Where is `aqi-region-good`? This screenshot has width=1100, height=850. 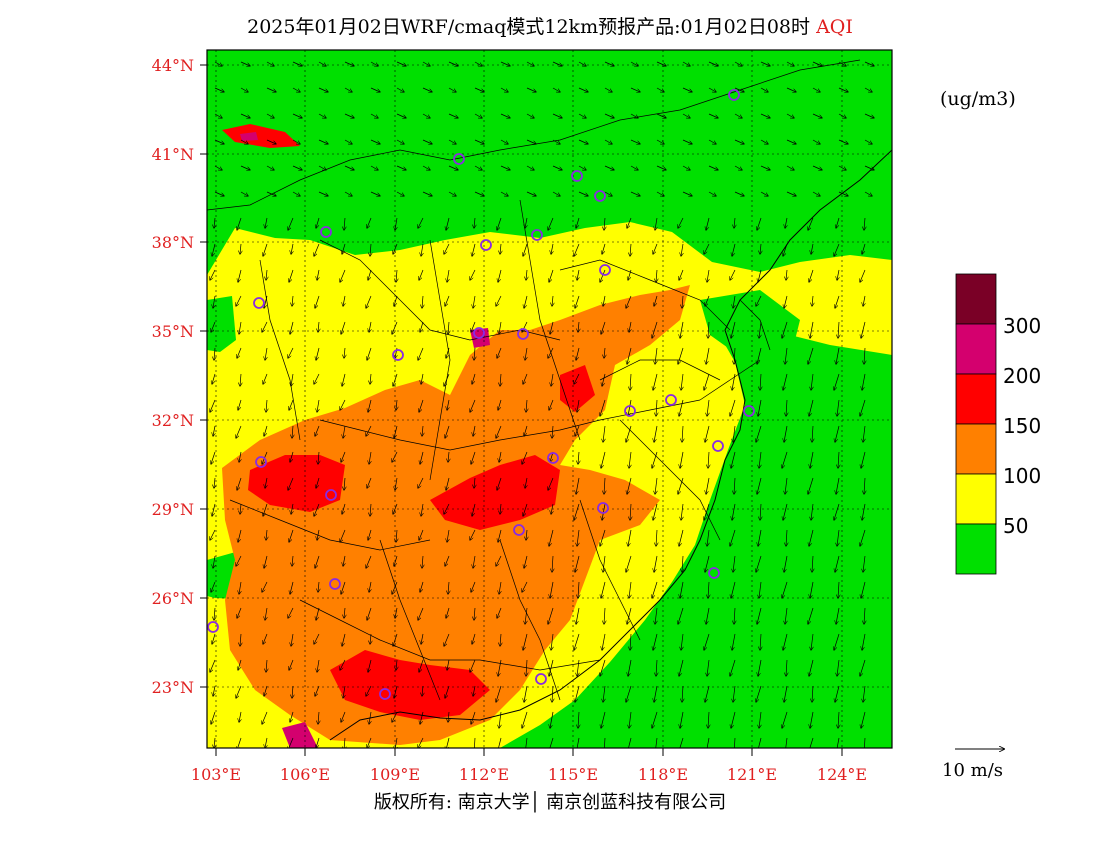 aqi-region-good is located at coordinates (221, 324).